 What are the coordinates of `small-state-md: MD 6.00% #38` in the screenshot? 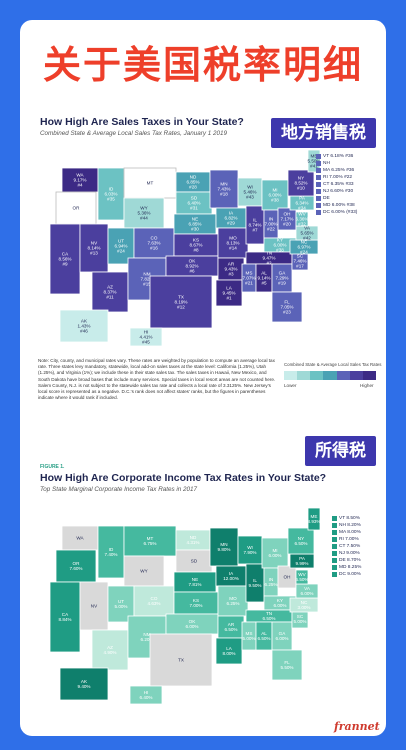 It's located at (350, 206).